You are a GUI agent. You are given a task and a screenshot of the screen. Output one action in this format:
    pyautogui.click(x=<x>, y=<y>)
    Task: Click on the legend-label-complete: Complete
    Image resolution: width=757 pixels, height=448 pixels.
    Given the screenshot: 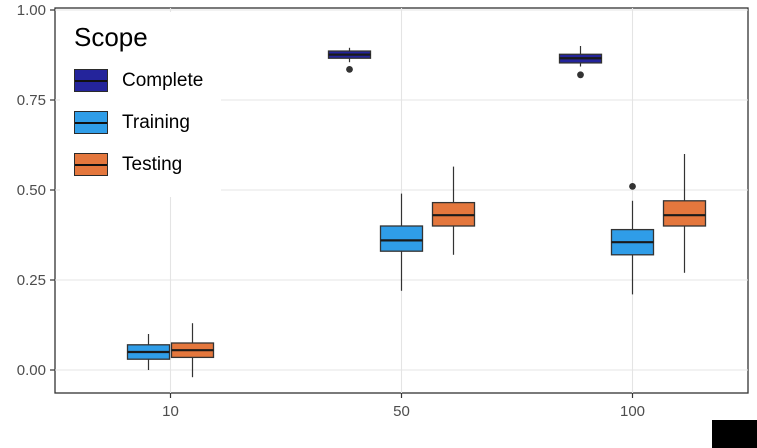 What is the action you would take?
    pyautogui.click(x=163, y=80)
    